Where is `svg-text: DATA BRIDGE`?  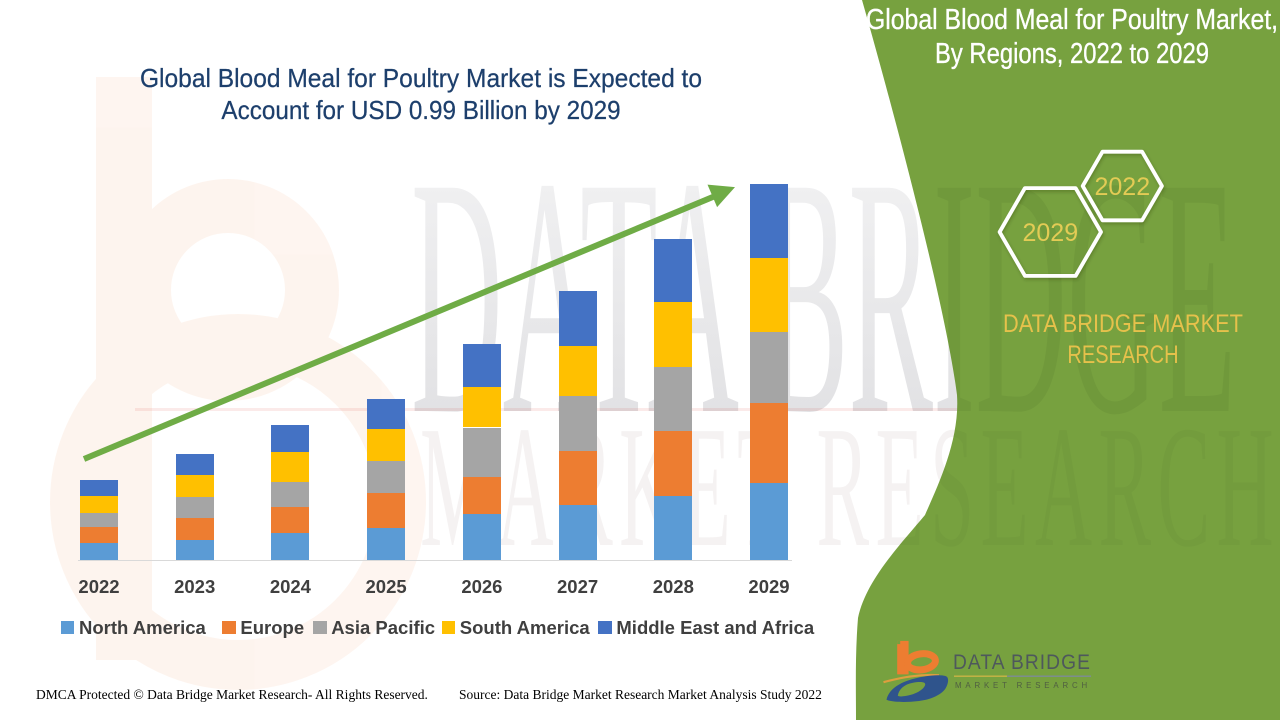
svg-text: DATA BRIDGE is located at coordinates (1022, 662).